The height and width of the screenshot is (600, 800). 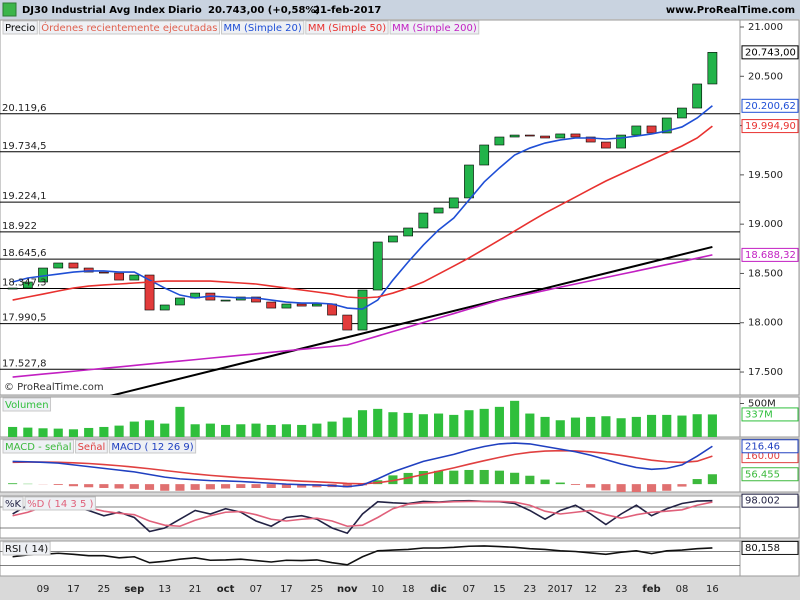 What do you see at coordinates (370, 417) in the screenshot?
I see `panel` at bounding box center [370, 417].